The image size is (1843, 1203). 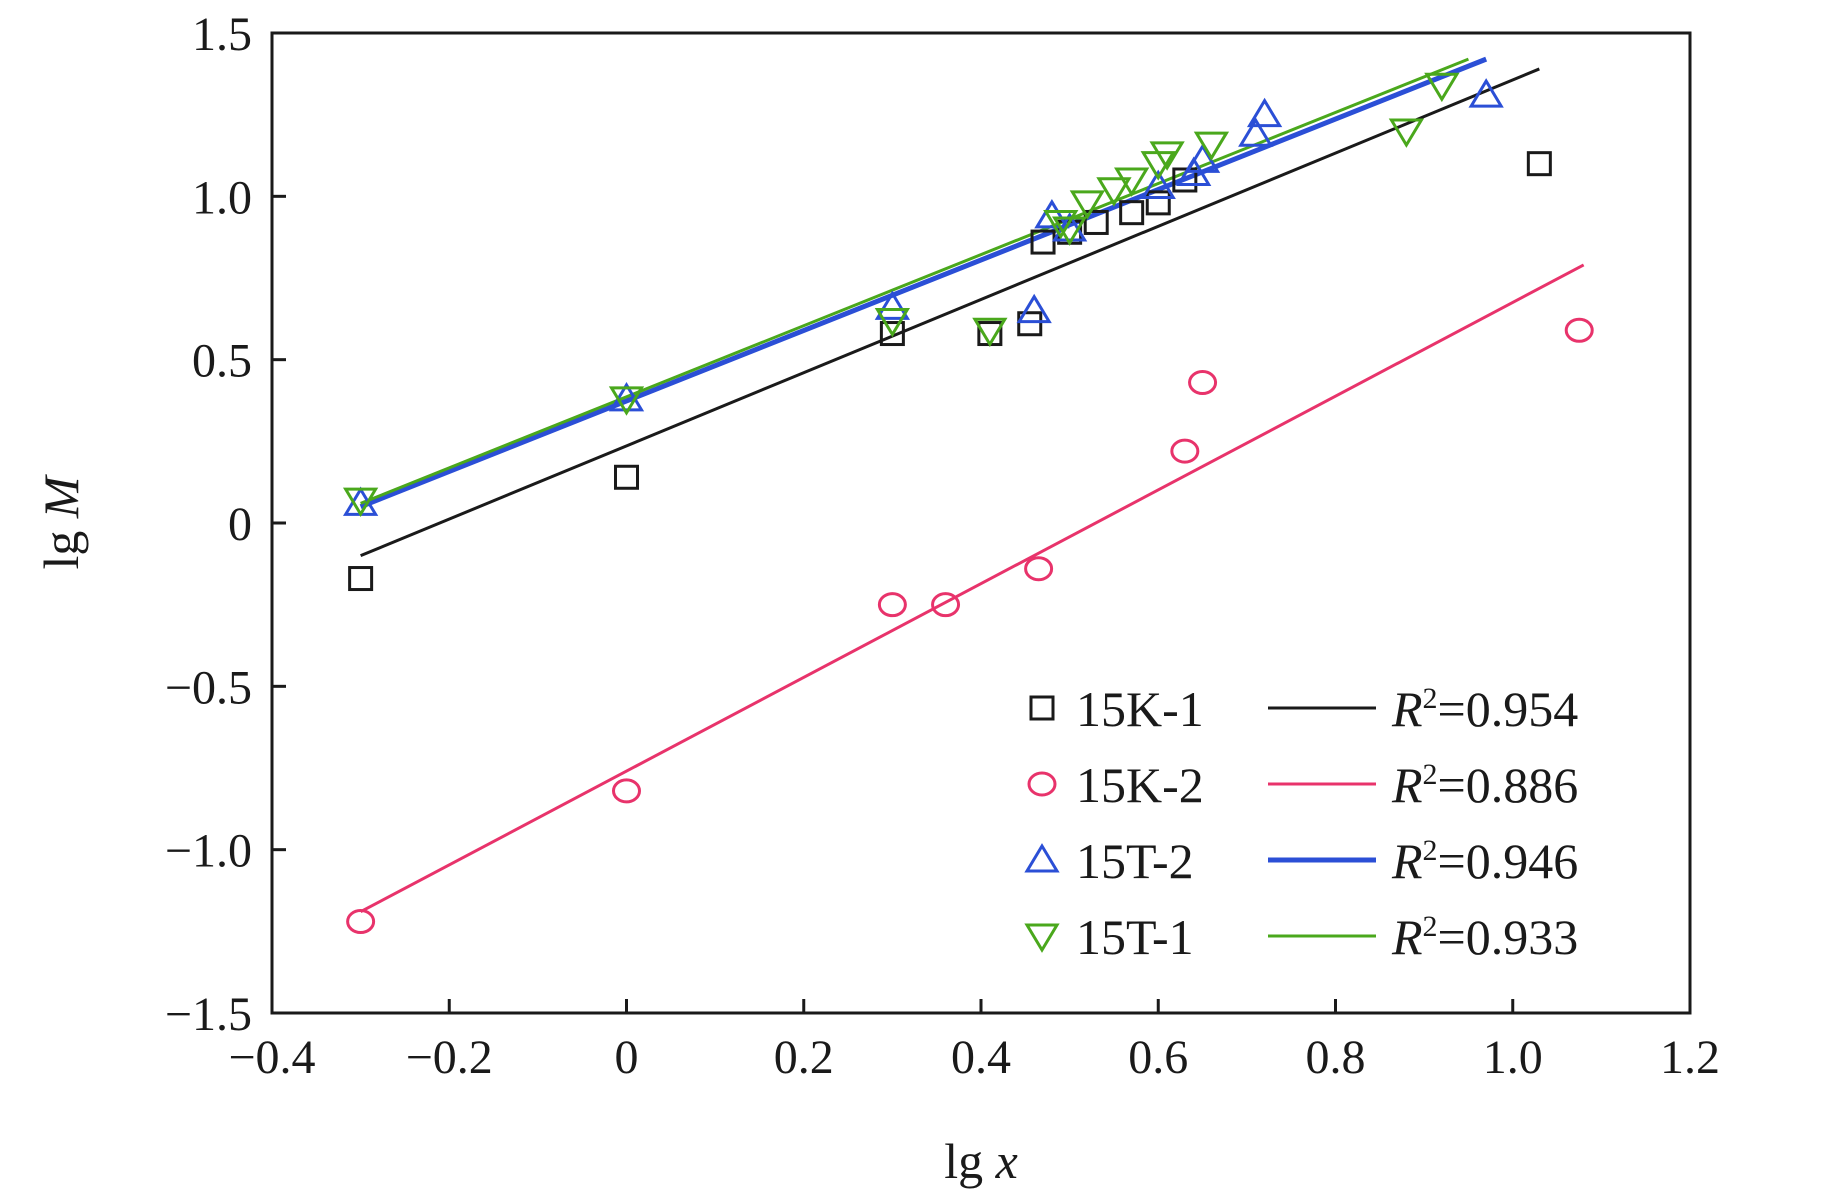 I want to click on y-tick-label: −1.0, so click(x=208, y=851).